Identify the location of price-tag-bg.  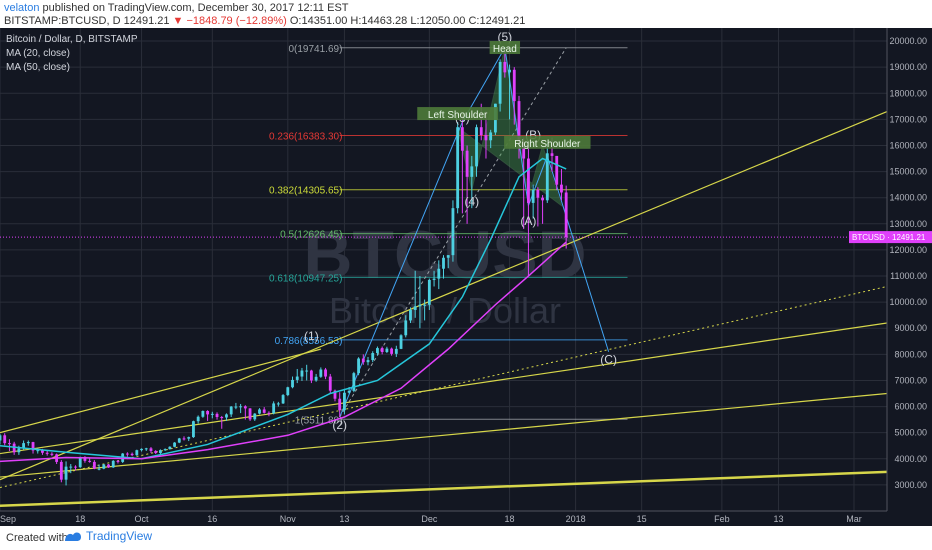
(890, 237).